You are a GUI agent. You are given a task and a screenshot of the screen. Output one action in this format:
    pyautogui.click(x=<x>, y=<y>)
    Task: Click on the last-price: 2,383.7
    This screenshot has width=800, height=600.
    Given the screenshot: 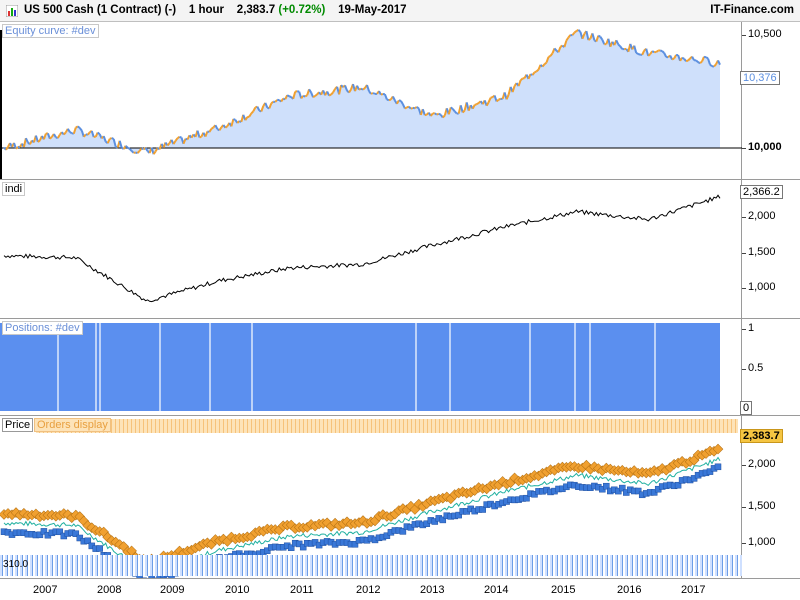 What is the action you would take?
    pyautogui.click(x=256, y=10)
    